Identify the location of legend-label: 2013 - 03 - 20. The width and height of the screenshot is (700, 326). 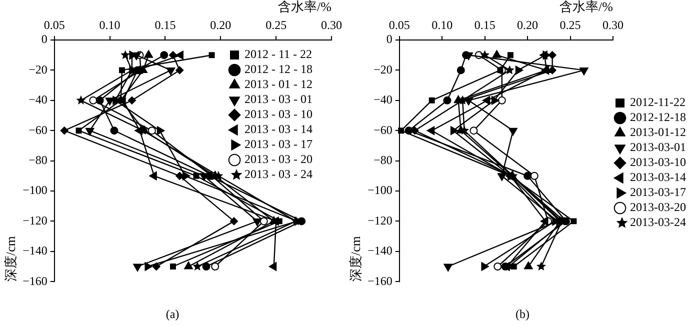
(278, 159).